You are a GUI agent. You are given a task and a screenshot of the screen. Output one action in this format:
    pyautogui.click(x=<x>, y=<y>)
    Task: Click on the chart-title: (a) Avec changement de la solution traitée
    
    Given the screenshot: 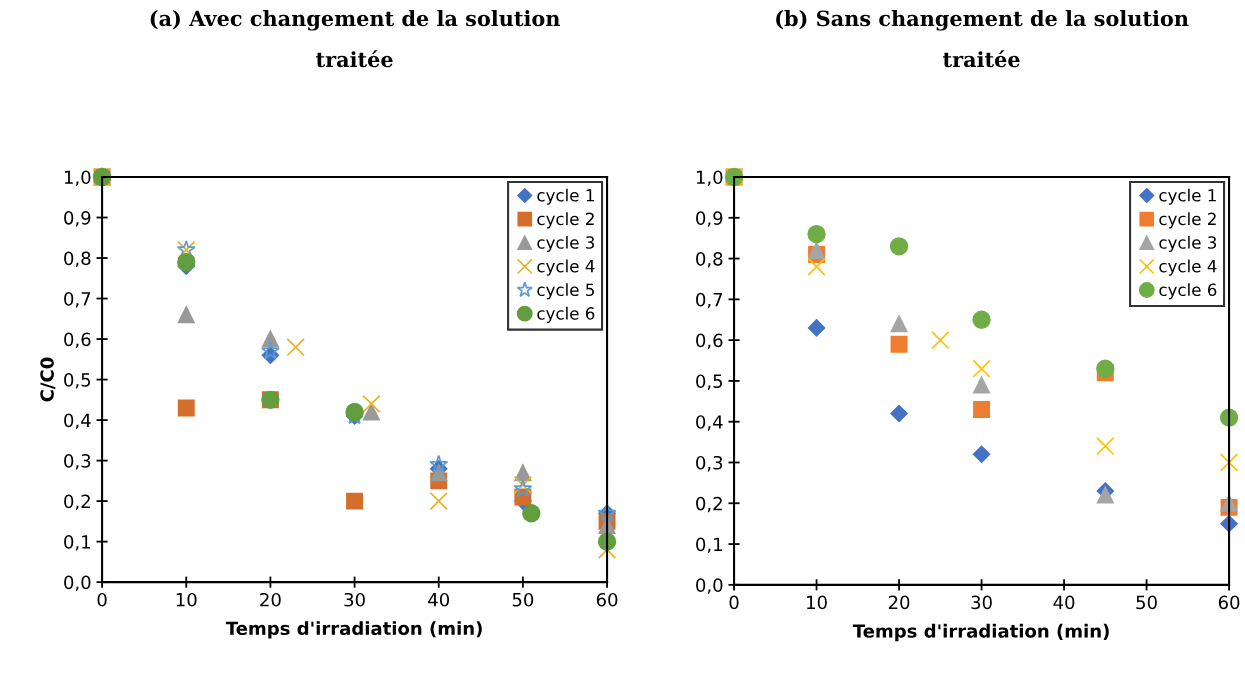 What is the action you would take?
    pyautogui.click(x=355, y=39)
    